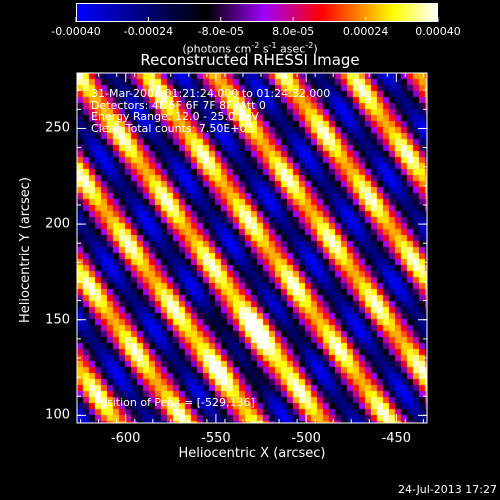  What do you see at coordinates (148, 31) in the screenshot?
I see `colorbar-tick-label: -0.00024` at bounding box center [148, 31].